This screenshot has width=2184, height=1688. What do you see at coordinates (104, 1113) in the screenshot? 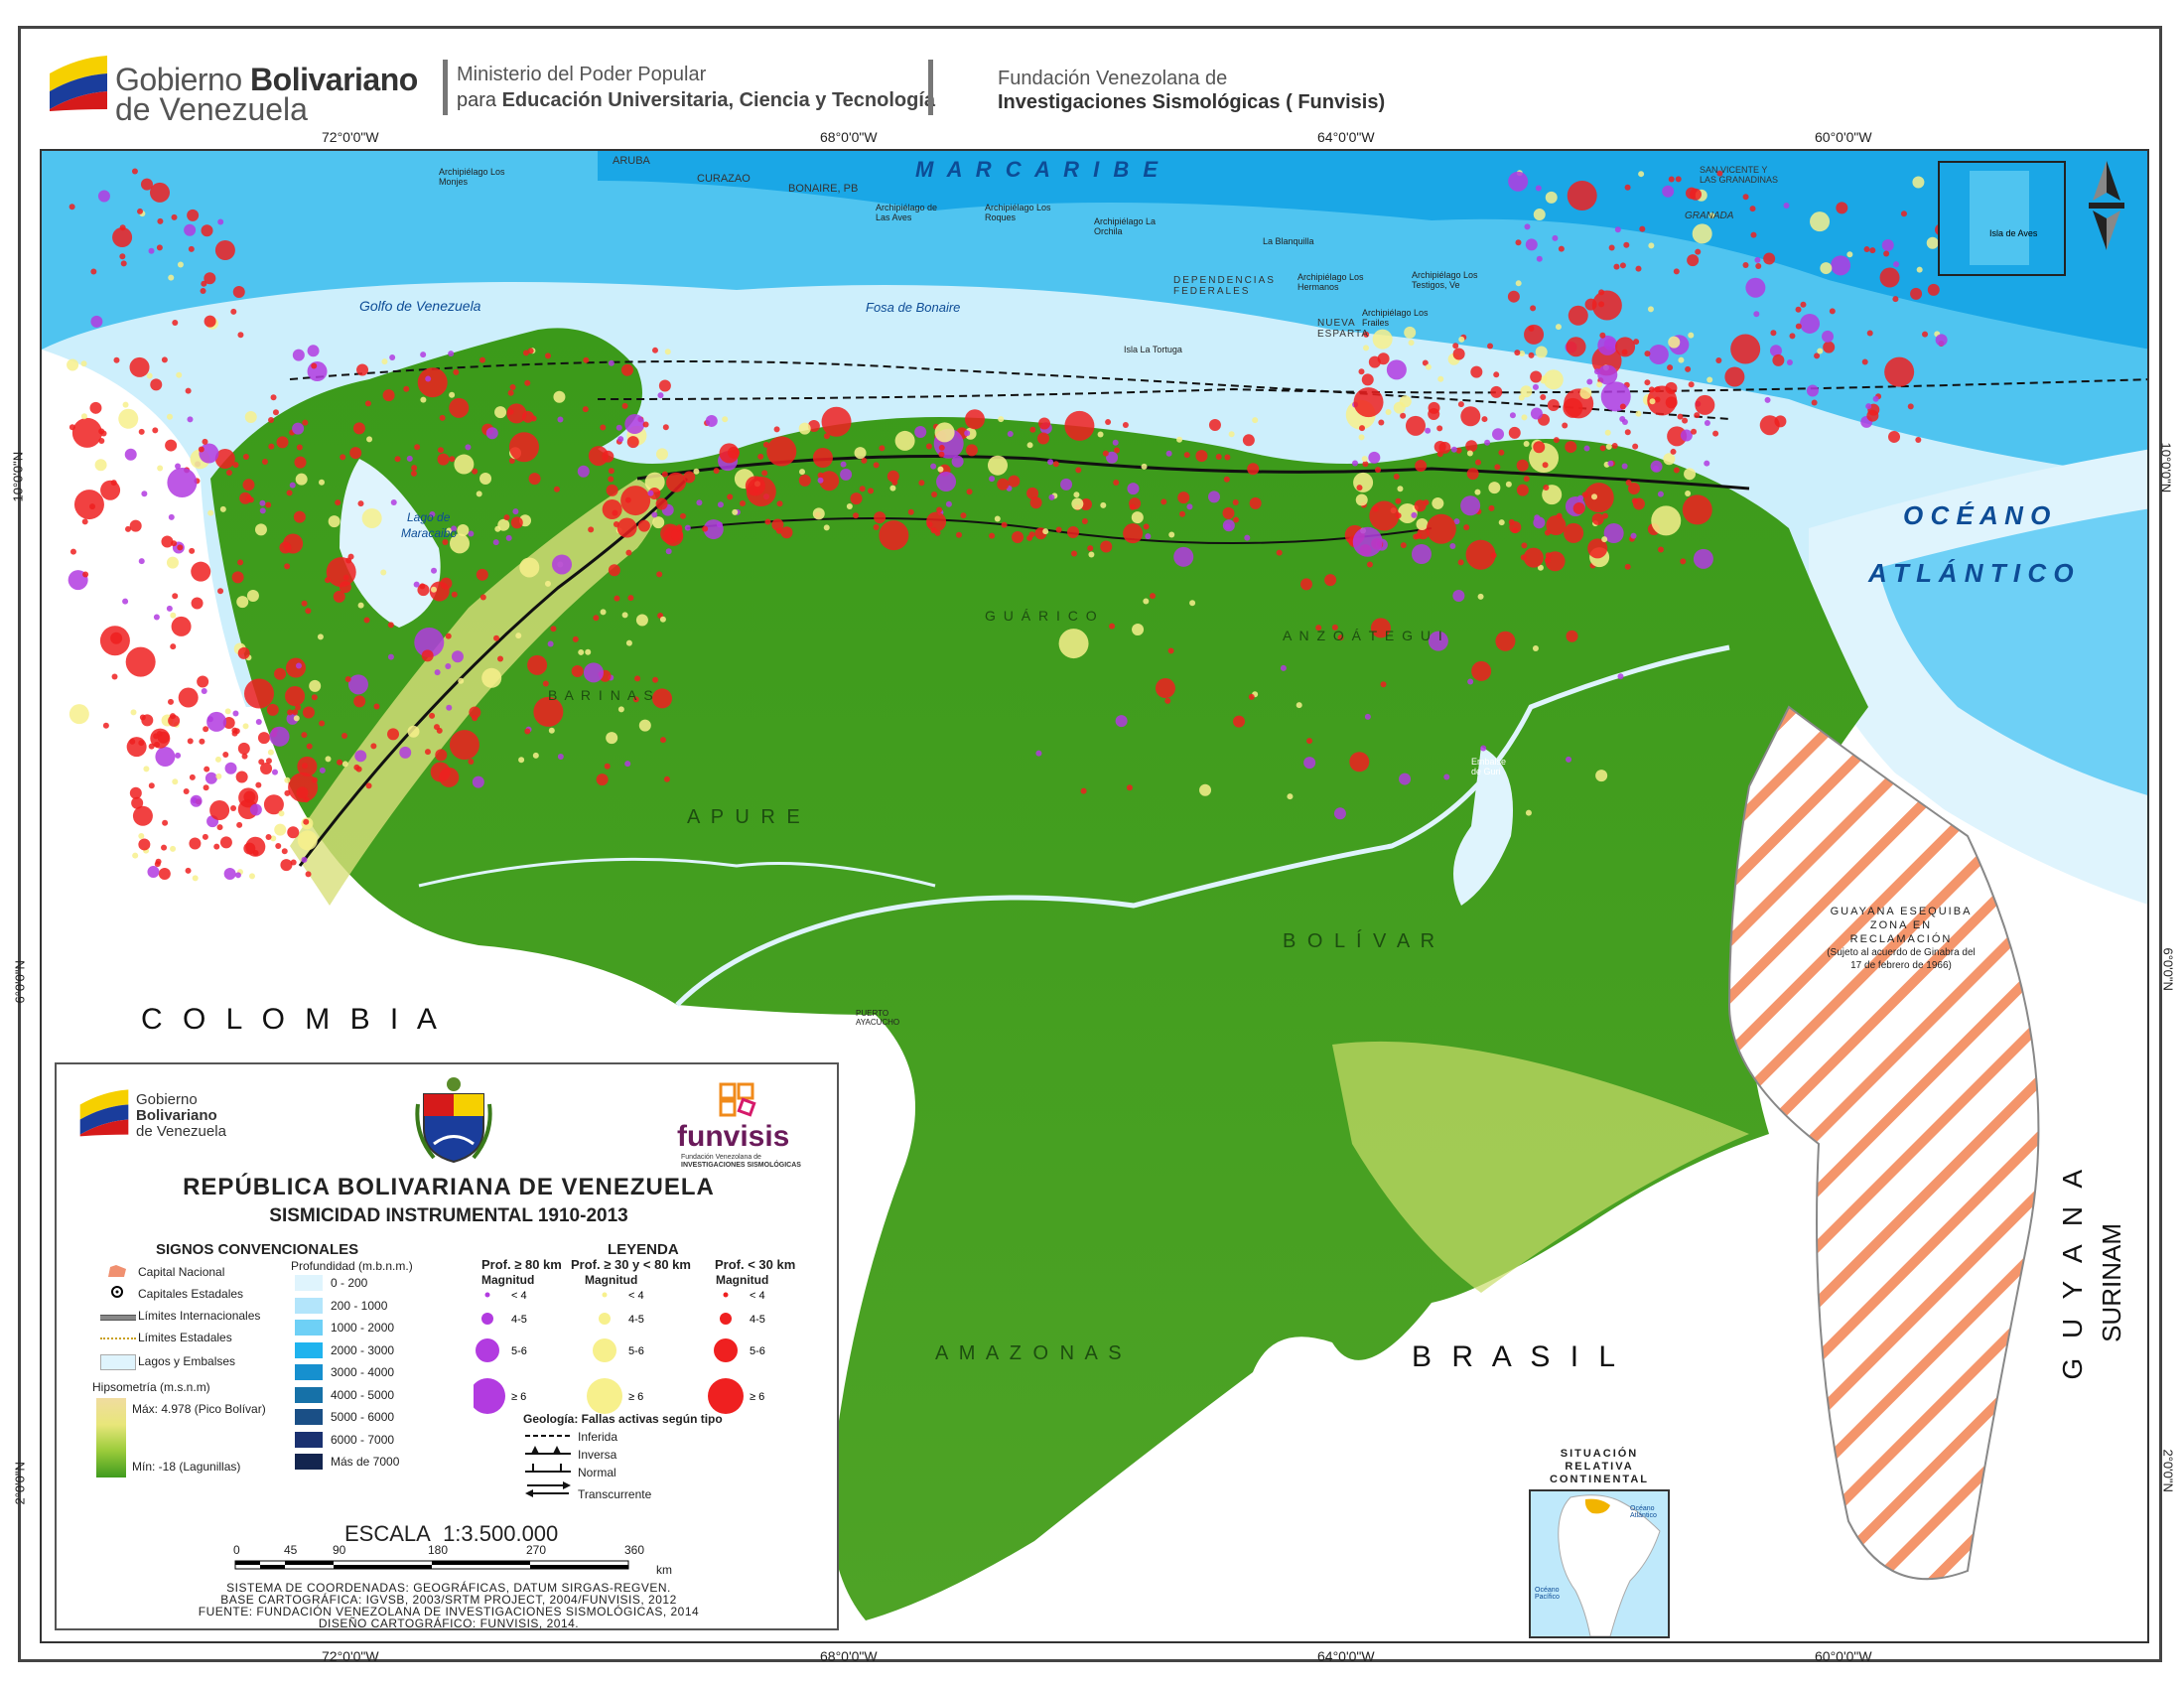
I see `venezuela-flag-icon` at bounding box center [104, 1113].